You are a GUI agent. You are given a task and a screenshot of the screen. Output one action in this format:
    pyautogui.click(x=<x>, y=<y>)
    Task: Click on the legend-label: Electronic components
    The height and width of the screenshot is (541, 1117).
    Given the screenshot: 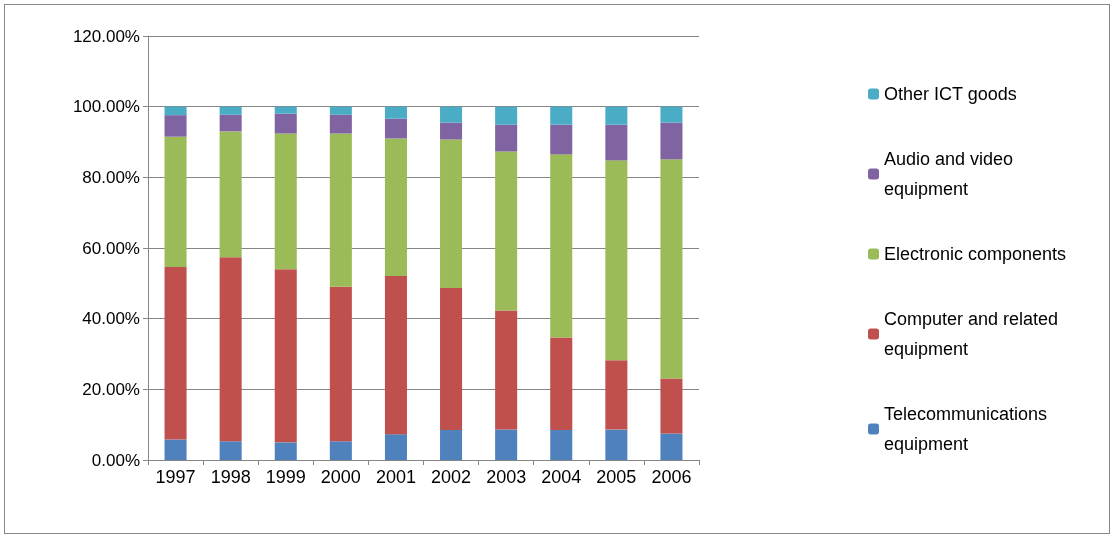 What is the action you would take?
    pyautogui.click(x=975, y=254)
    